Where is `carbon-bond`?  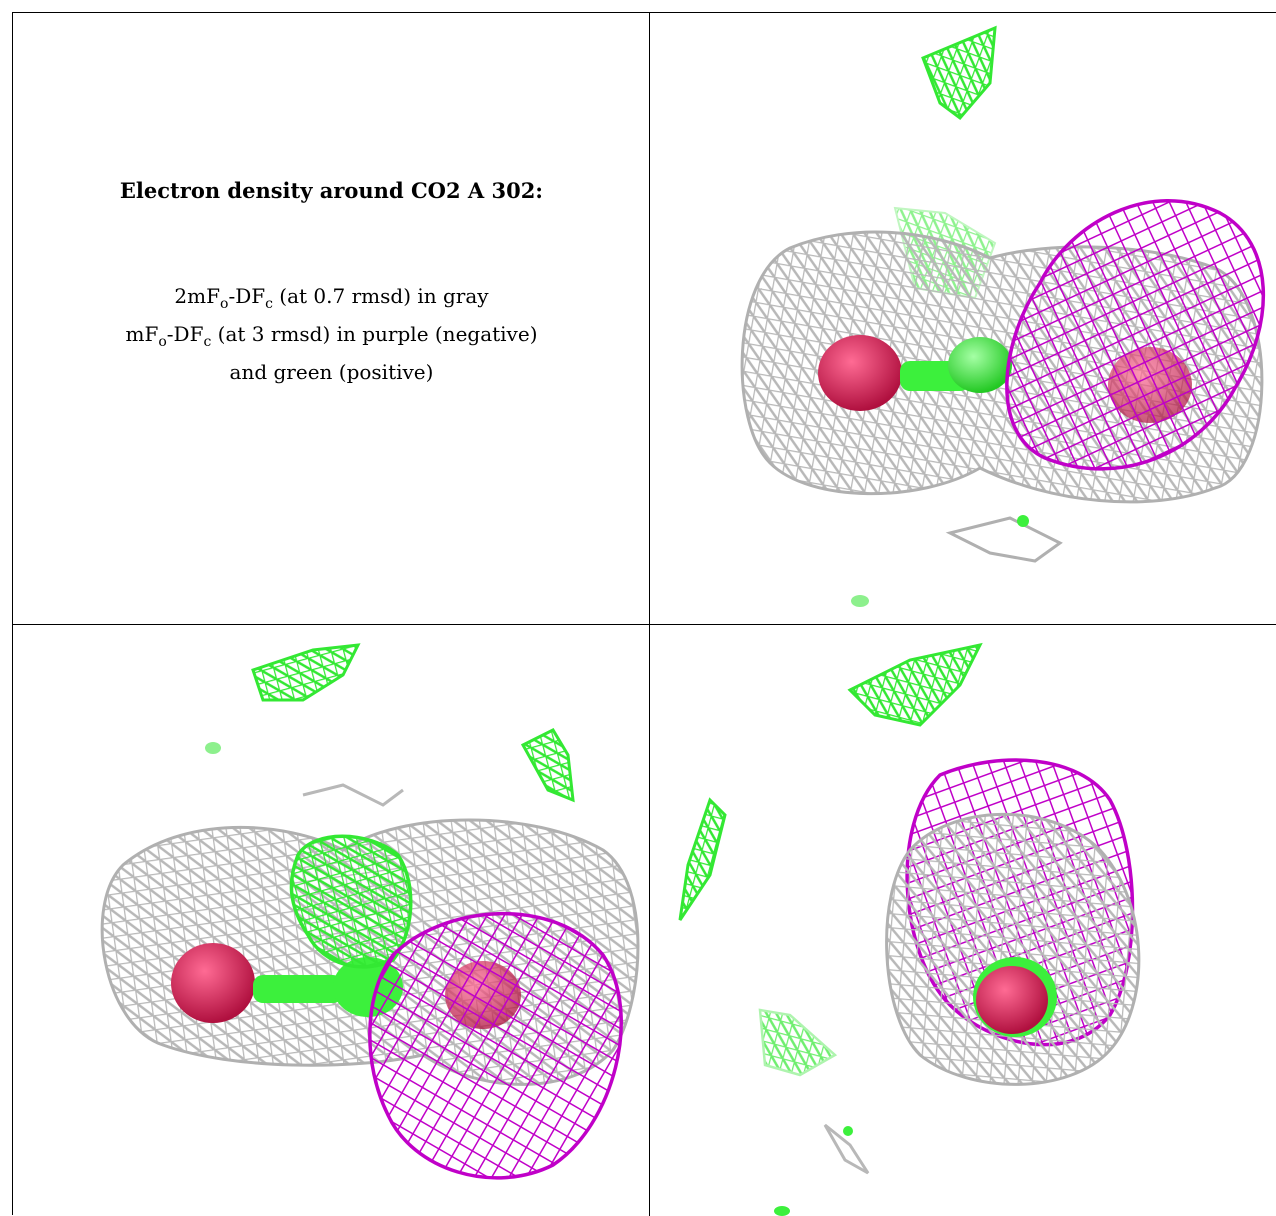
carbon-bond is located at coordinates (298, 989).